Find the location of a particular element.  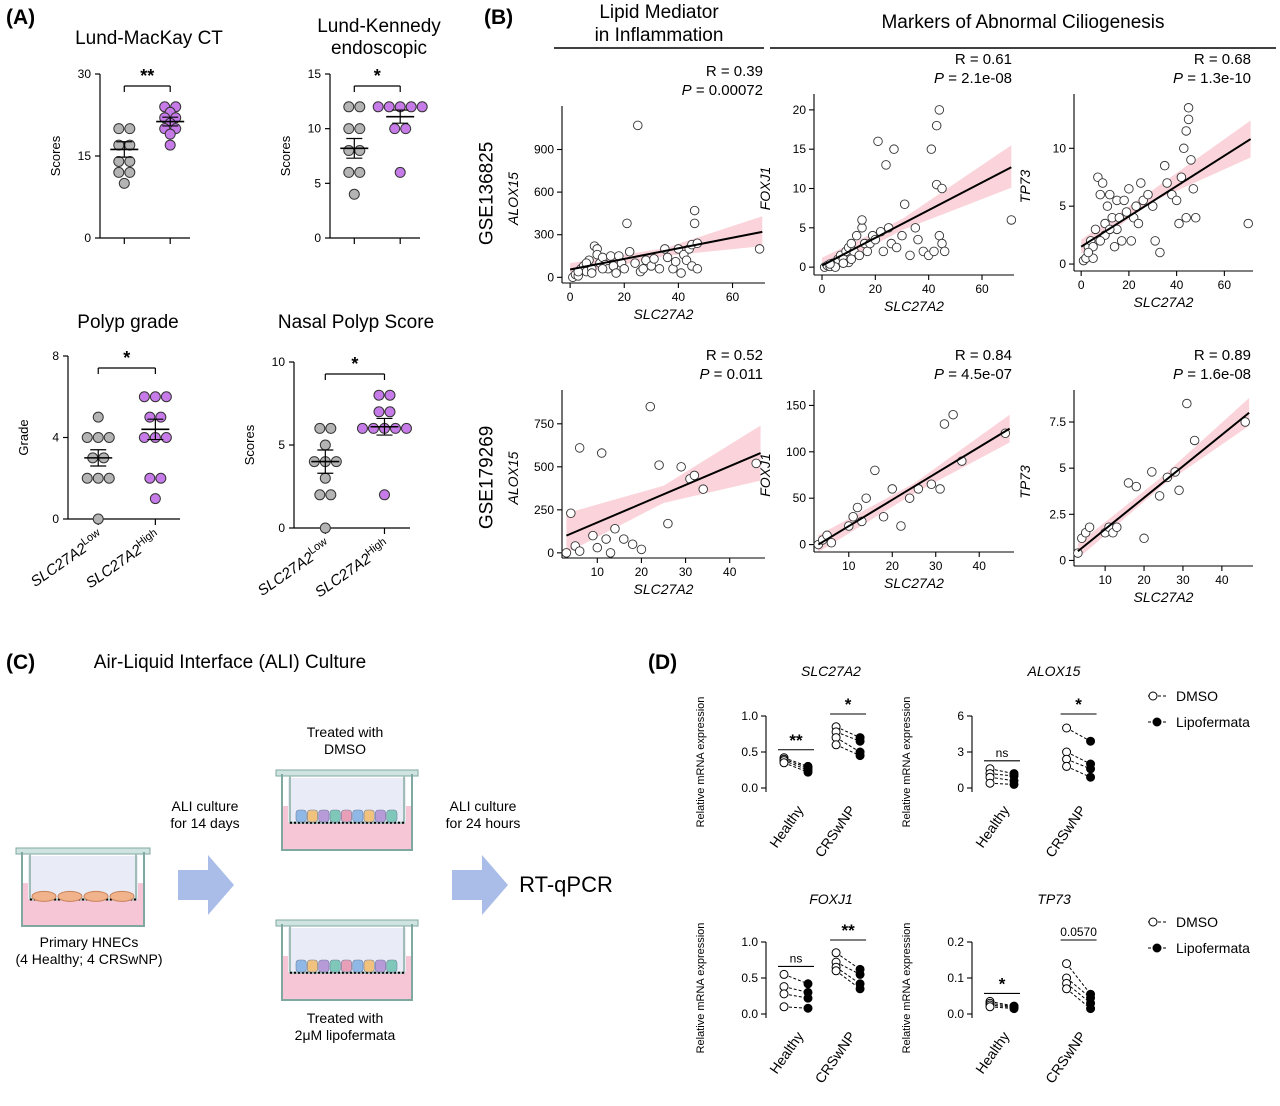

r-value: R = 0.68 is located at coordinates (1222, 59).